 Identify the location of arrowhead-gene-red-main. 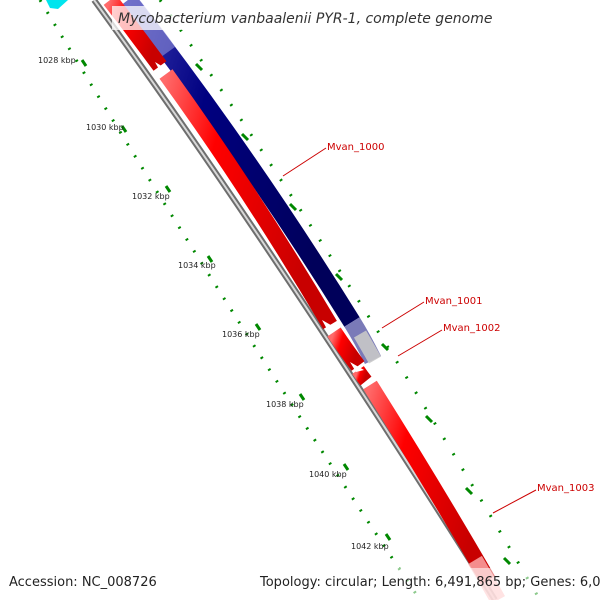
(329, 325).